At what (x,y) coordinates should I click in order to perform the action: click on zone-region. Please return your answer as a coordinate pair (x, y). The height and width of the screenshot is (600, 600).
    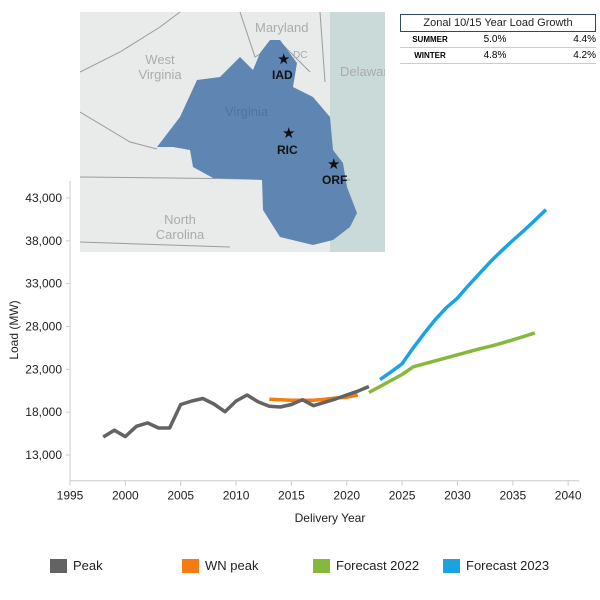
    Looking at the image, I should click on (257, 142).